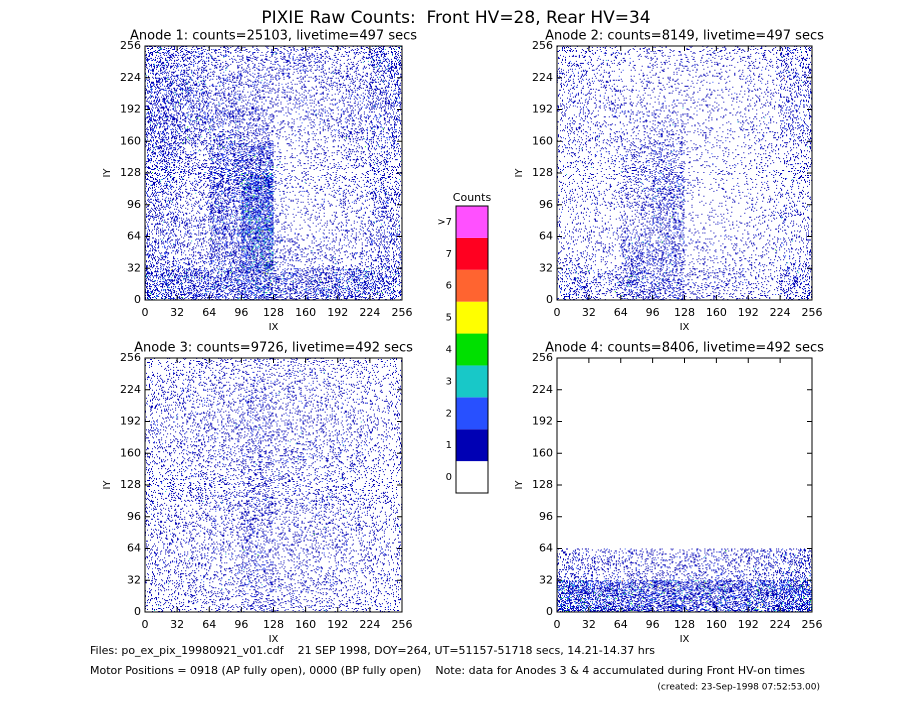  What do you see at coordinates (519, 173) in the screenshot?
I see `y-axis-label: IY` at bounding box center [519, 173].